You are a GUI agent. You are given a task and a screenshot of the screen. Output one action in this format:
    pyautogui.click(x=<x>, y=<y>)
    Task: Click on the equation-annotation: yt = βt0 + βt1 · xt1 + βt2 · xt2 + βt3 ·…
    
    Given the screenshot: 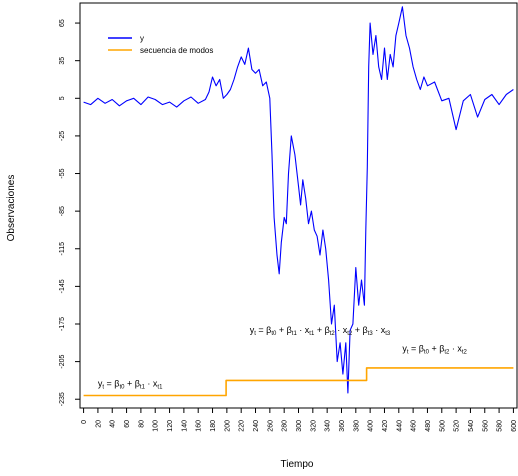 What is the action you would take?
    pyautogui.click(x=320, y=331)
    